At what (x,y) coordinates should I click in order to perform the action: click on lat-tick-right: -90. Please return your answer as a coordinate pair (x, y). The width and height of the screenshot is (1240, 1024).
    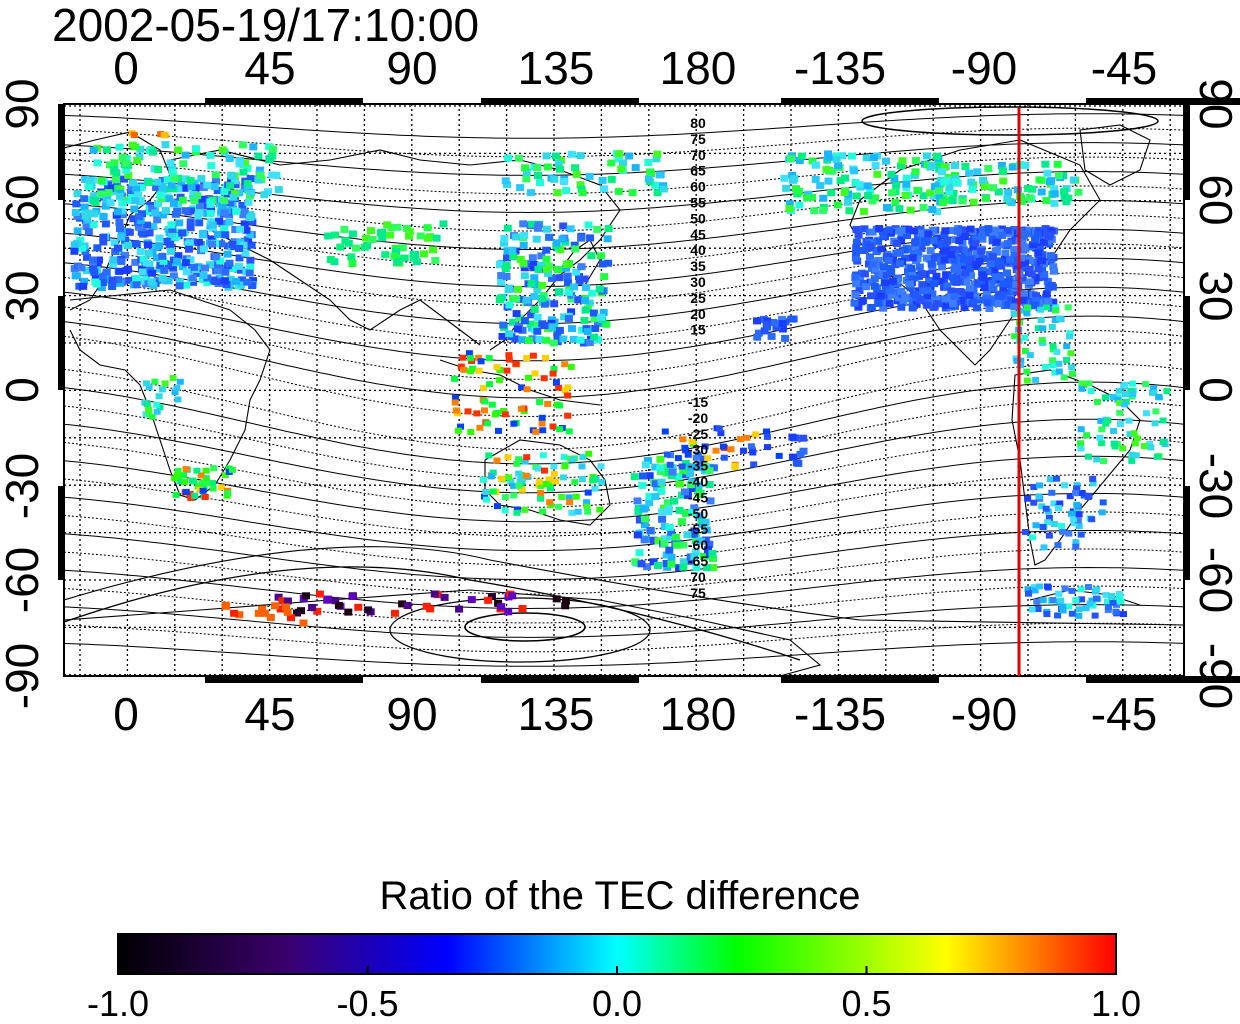
    Looking at the image, I should click on (1215, 676).